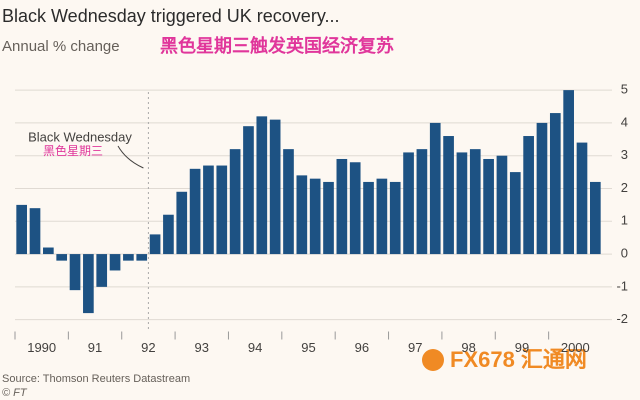  What do you see at coordinates (575, 347) in the screenshot?
I see `x-tick-label: 2000` at bounding box center [575, 347].